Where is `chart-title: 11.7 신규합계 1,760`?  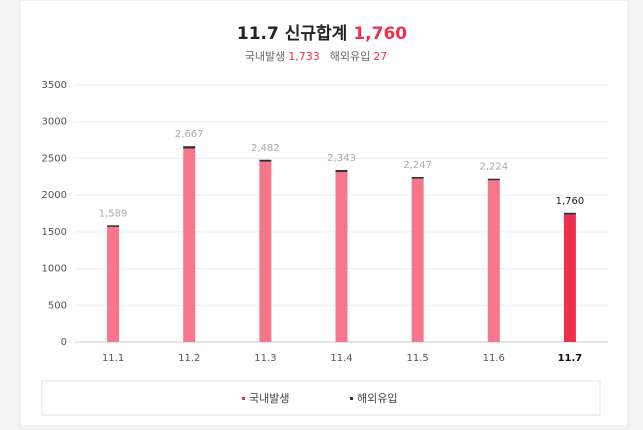 chart-title: 11.7 신규합계 1,760 is located at coordinates (322, 33).